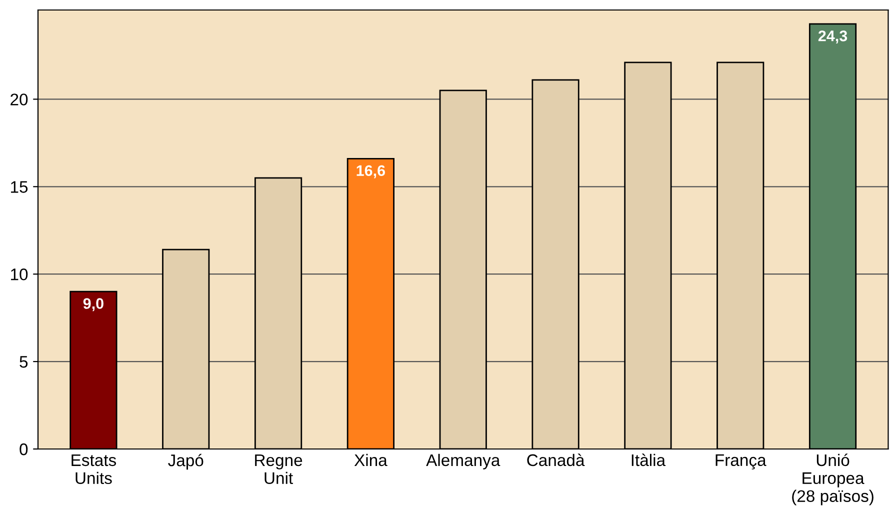 The image size is (890, 522). I want to click on x-tick-label: Alemanya, so click(463, 462).